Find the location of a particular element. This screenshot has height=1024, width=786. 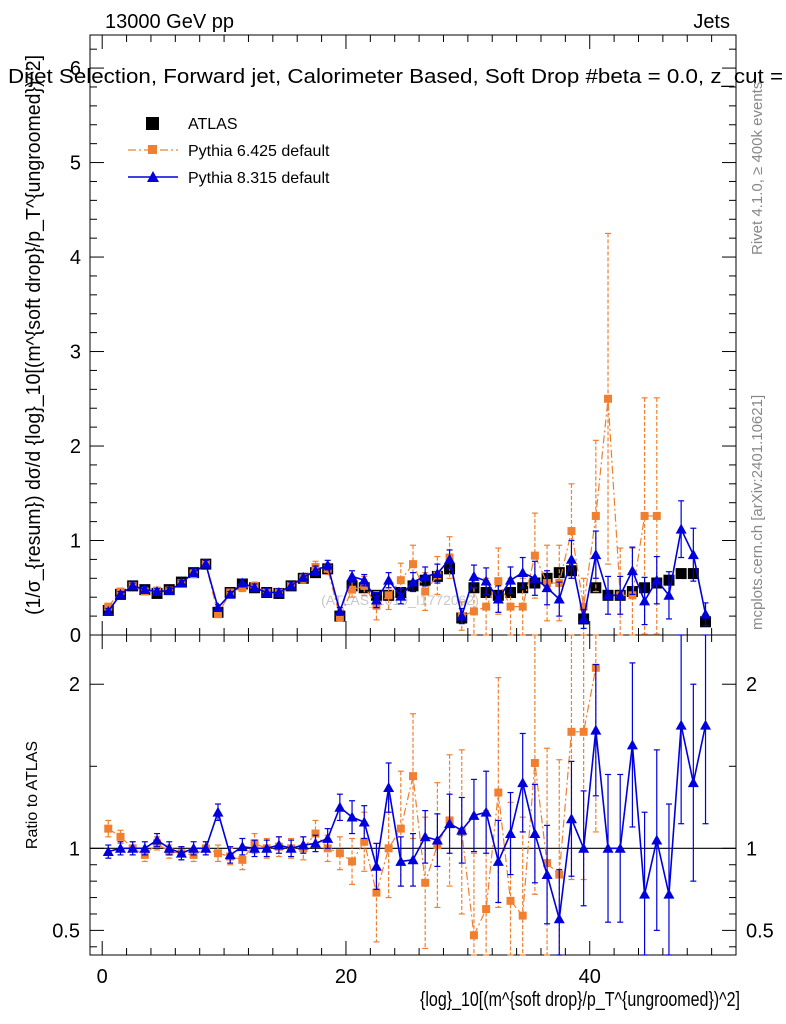

legend-pythia8-marker is located at coordinates (153, 176).